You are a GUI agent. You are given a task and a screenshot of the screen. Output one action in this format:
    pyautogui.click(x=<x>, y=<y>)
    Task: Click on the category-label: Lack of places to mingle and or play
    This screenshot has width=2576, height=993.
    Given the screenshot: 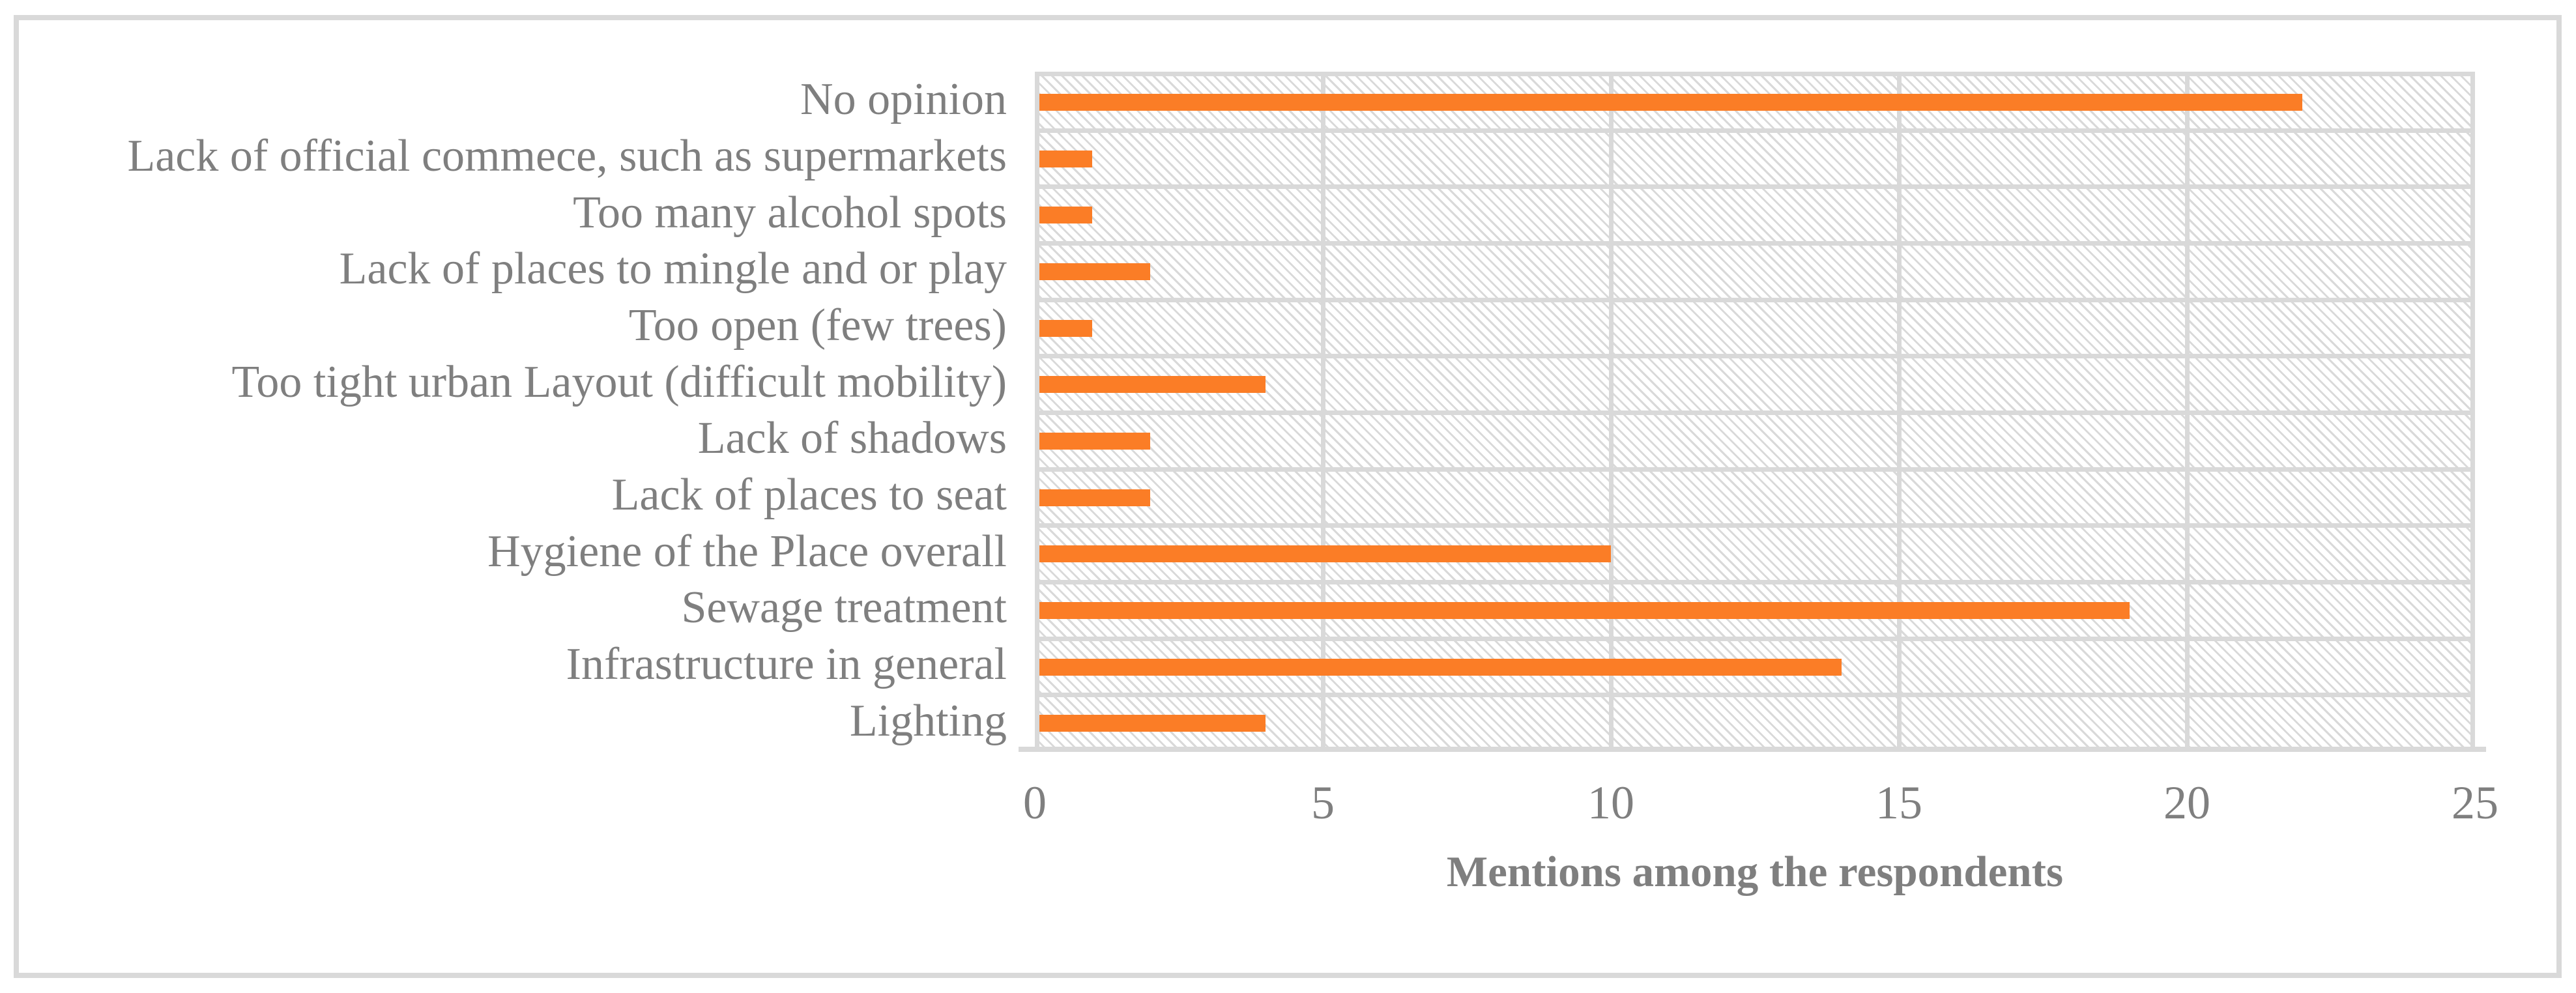 What is the action you would take?
    pyautogui.click(x=673, y=269)
    